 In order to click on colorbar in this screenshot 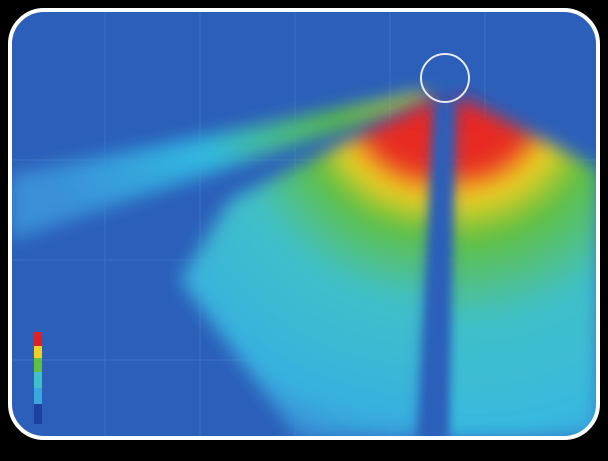, I will do `click(38, 378)`.